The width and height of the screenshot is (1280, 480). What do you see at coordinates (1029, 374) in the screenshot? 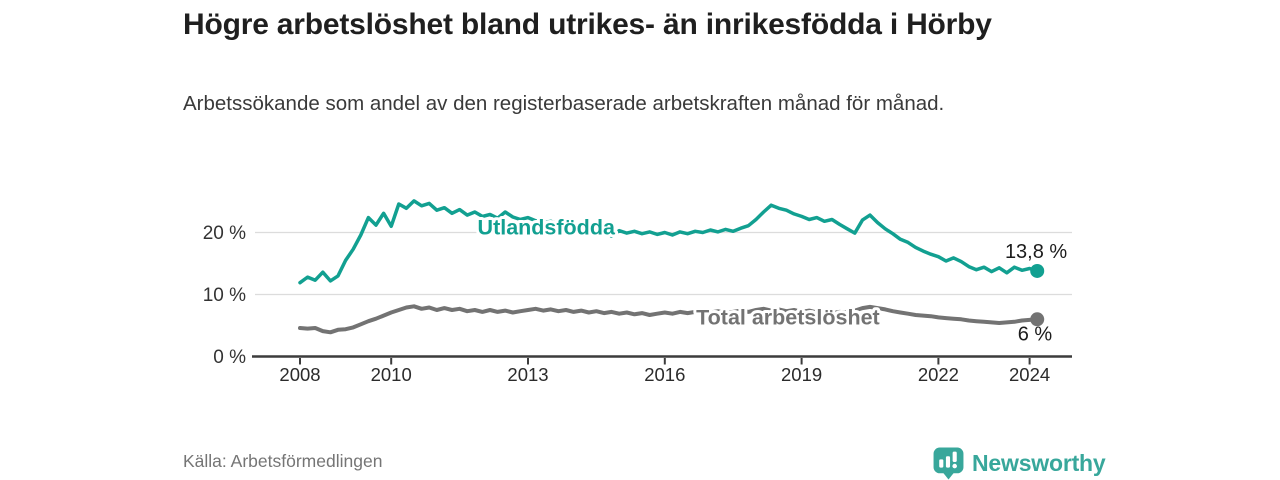
I see `x-tick-label: 2024` at bounding box center [1029, 374].